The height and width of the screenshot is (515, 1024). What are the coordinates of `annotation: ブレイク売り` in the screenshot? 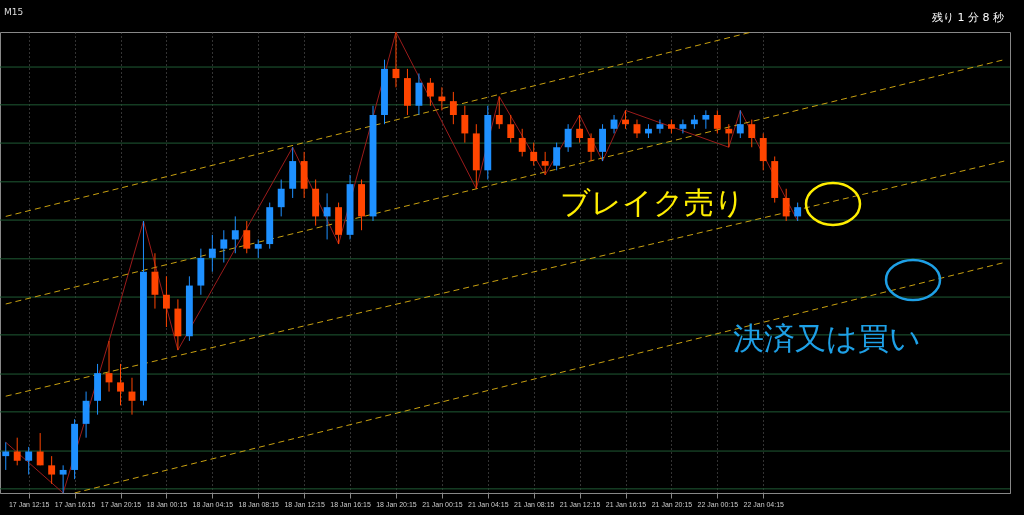 It's located at (652, 202).